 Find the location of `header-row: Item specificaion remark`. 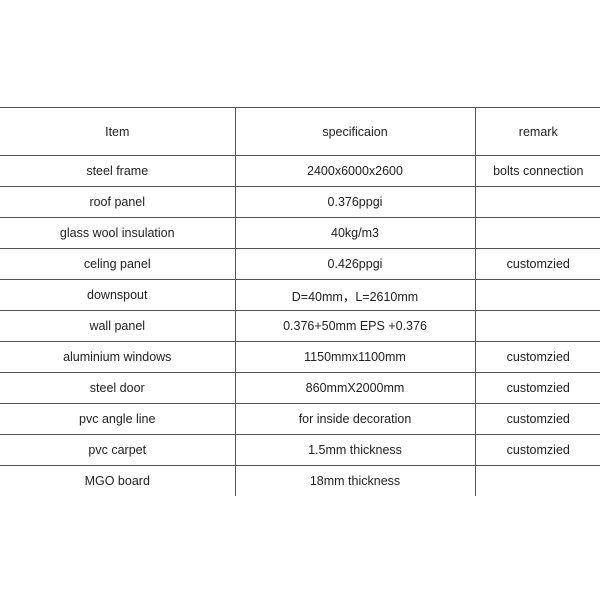

header-row: Item specificaion remark is located at coordinates (300, 131).